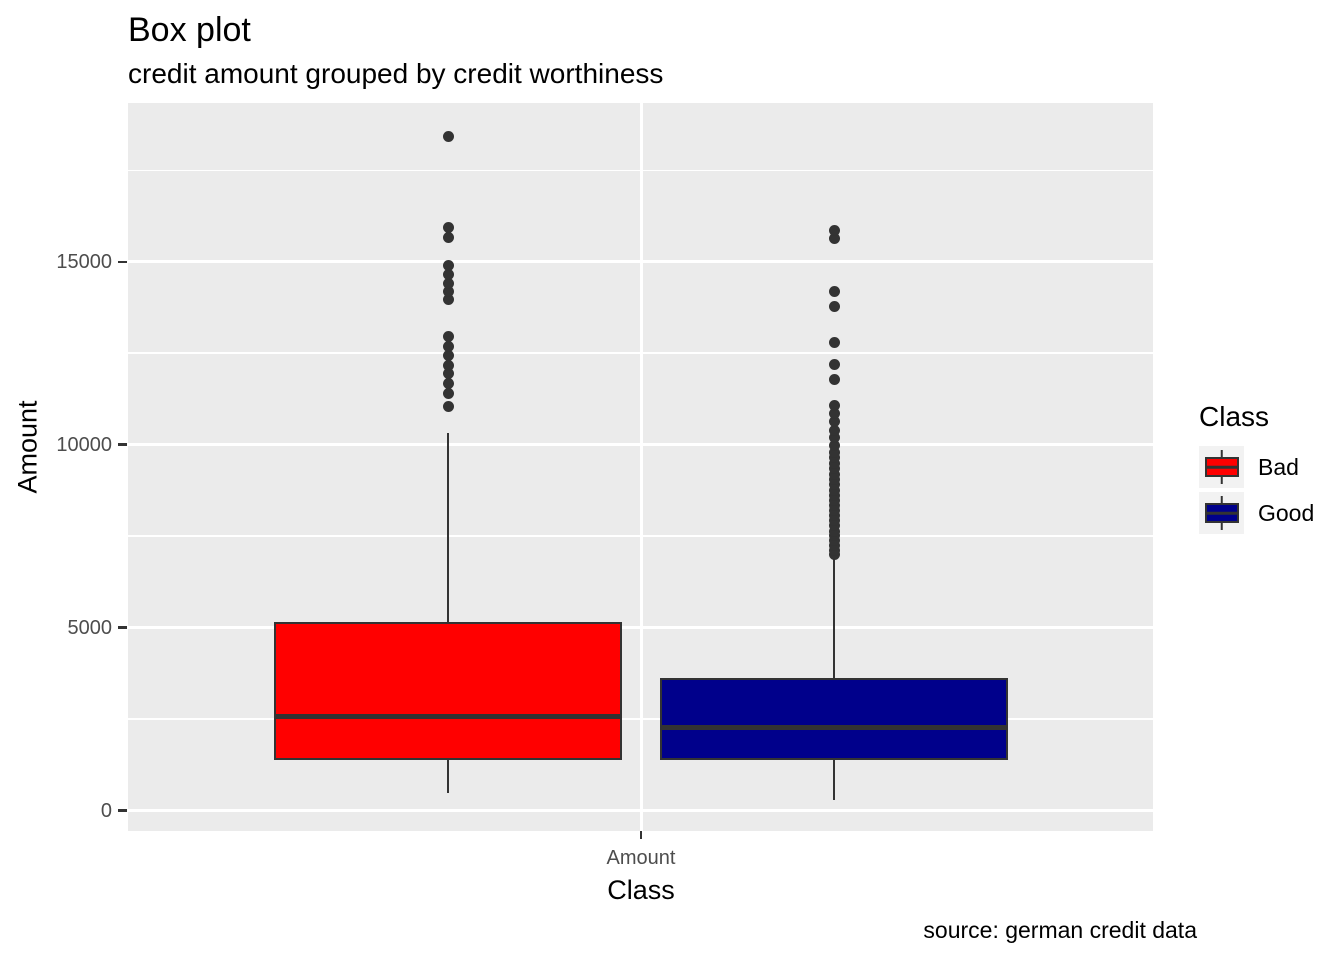  I want to click on y-tick-label: 5000, so click(90, 627).